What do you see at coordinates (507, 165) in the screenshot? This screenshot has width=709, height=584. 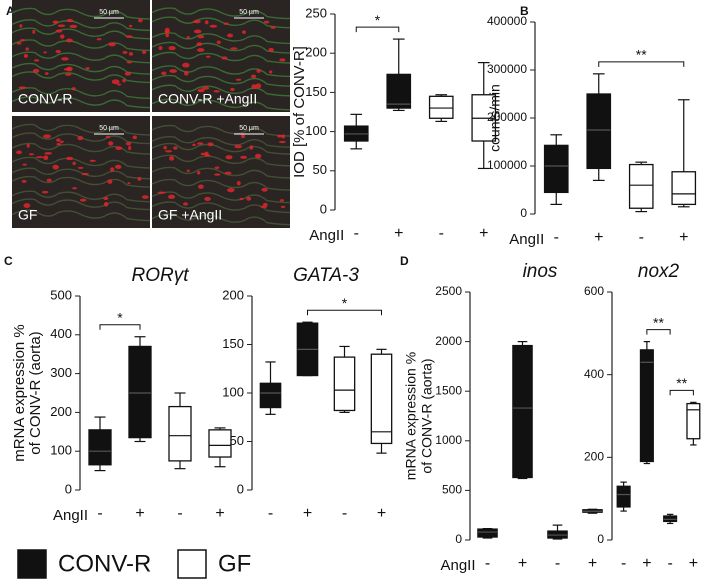 I see `y-tick-label: 100000` at bounding box center [507, 165].